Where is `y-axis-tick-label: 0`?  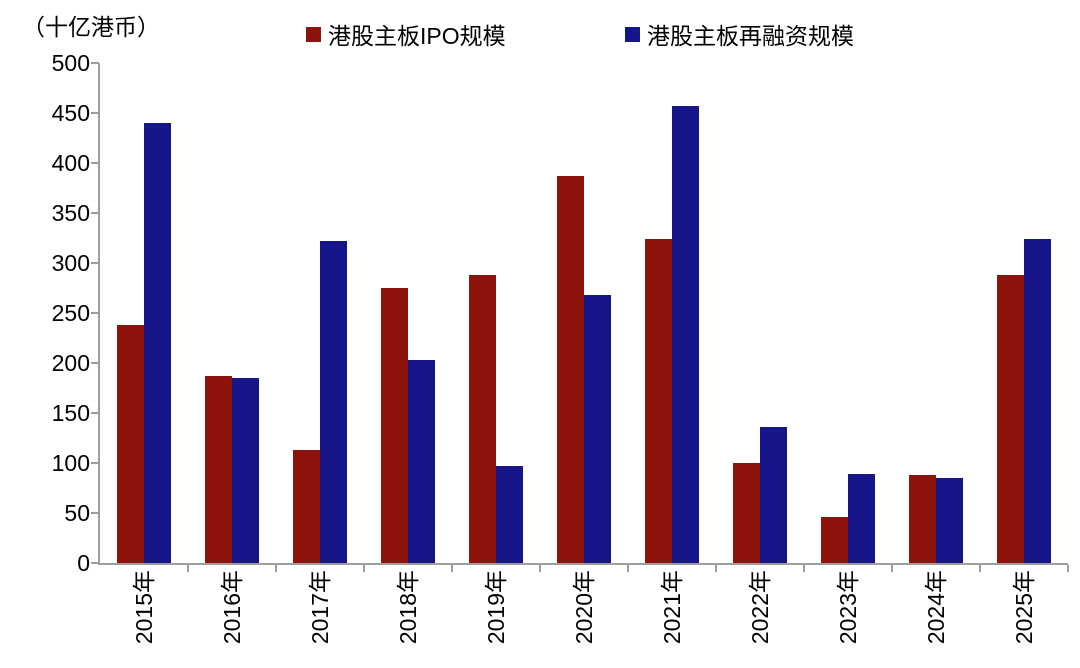
y-axis-tick-label: 0 is located at coordinates (83, 563).